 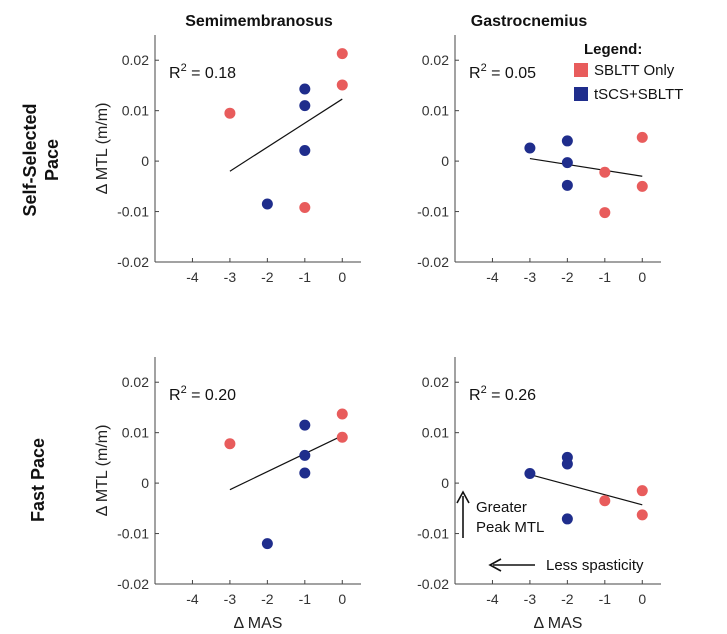 What do you see at coordinates (202, 72) in the screenshot?
I see `r-squared-label: R2 = 0.18` at bounding box center [202, 72].